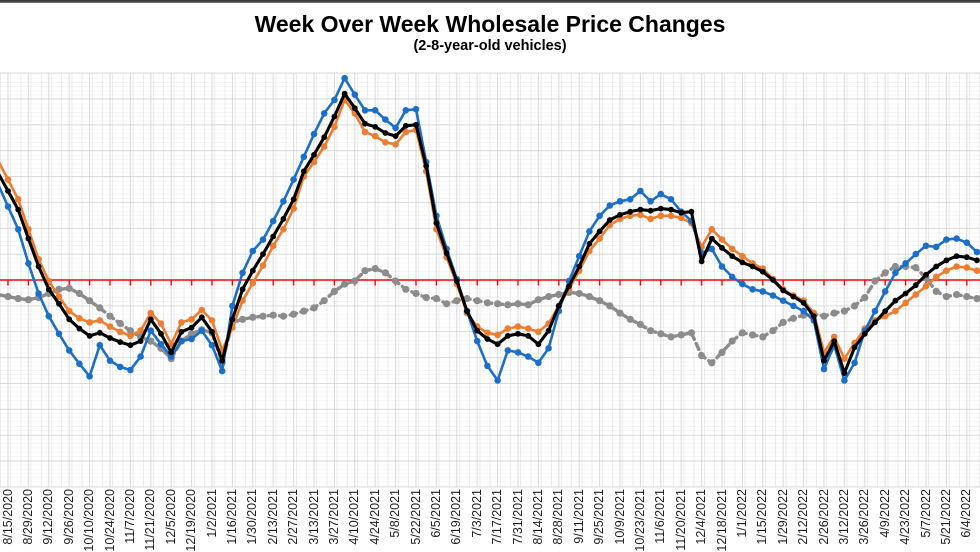 This screenshot has height=552, width=980. What do you see at coordinates (333, 517) in the screenshot?
I see `x-axis-label: 3/27/2021` at bounding box center [333, 517].